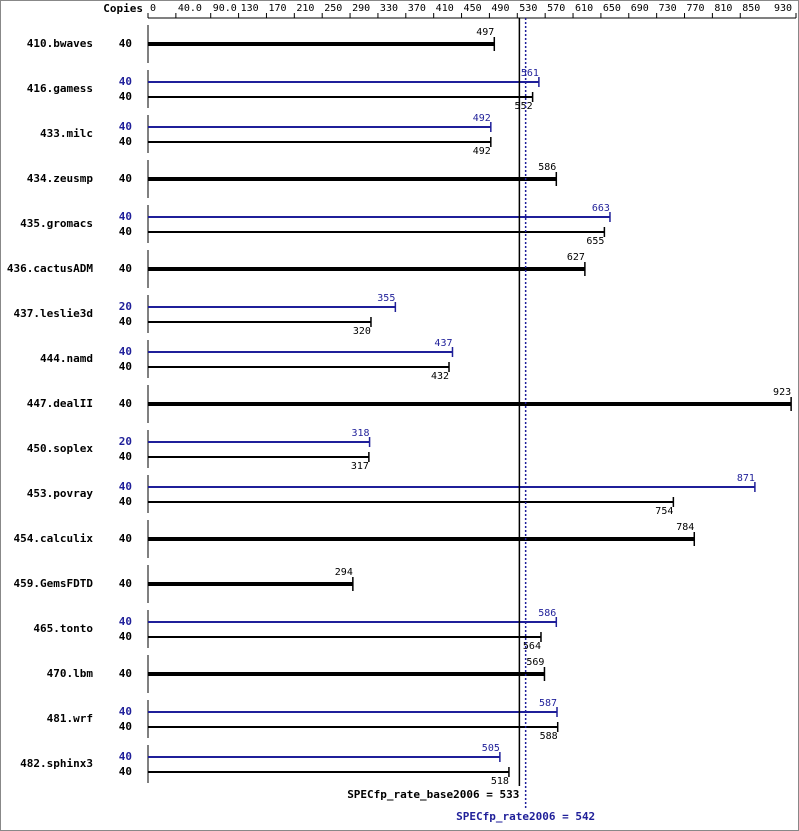  Describe the element at coordinates (576, 257) in the screenshot. I see `value-label: 627` at that location.